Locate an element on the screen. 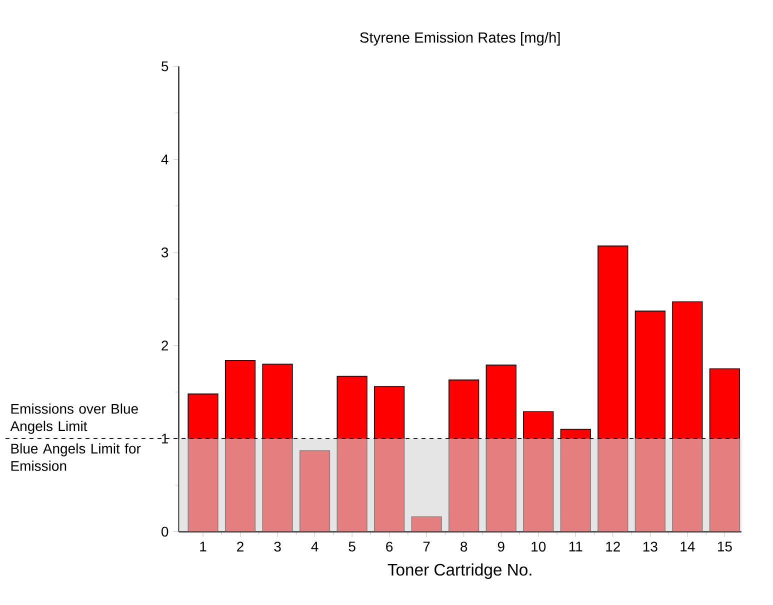 The width and height of the screenshot is (773, 605). y-tick-label: 3 is located at coordinates (164, 253).